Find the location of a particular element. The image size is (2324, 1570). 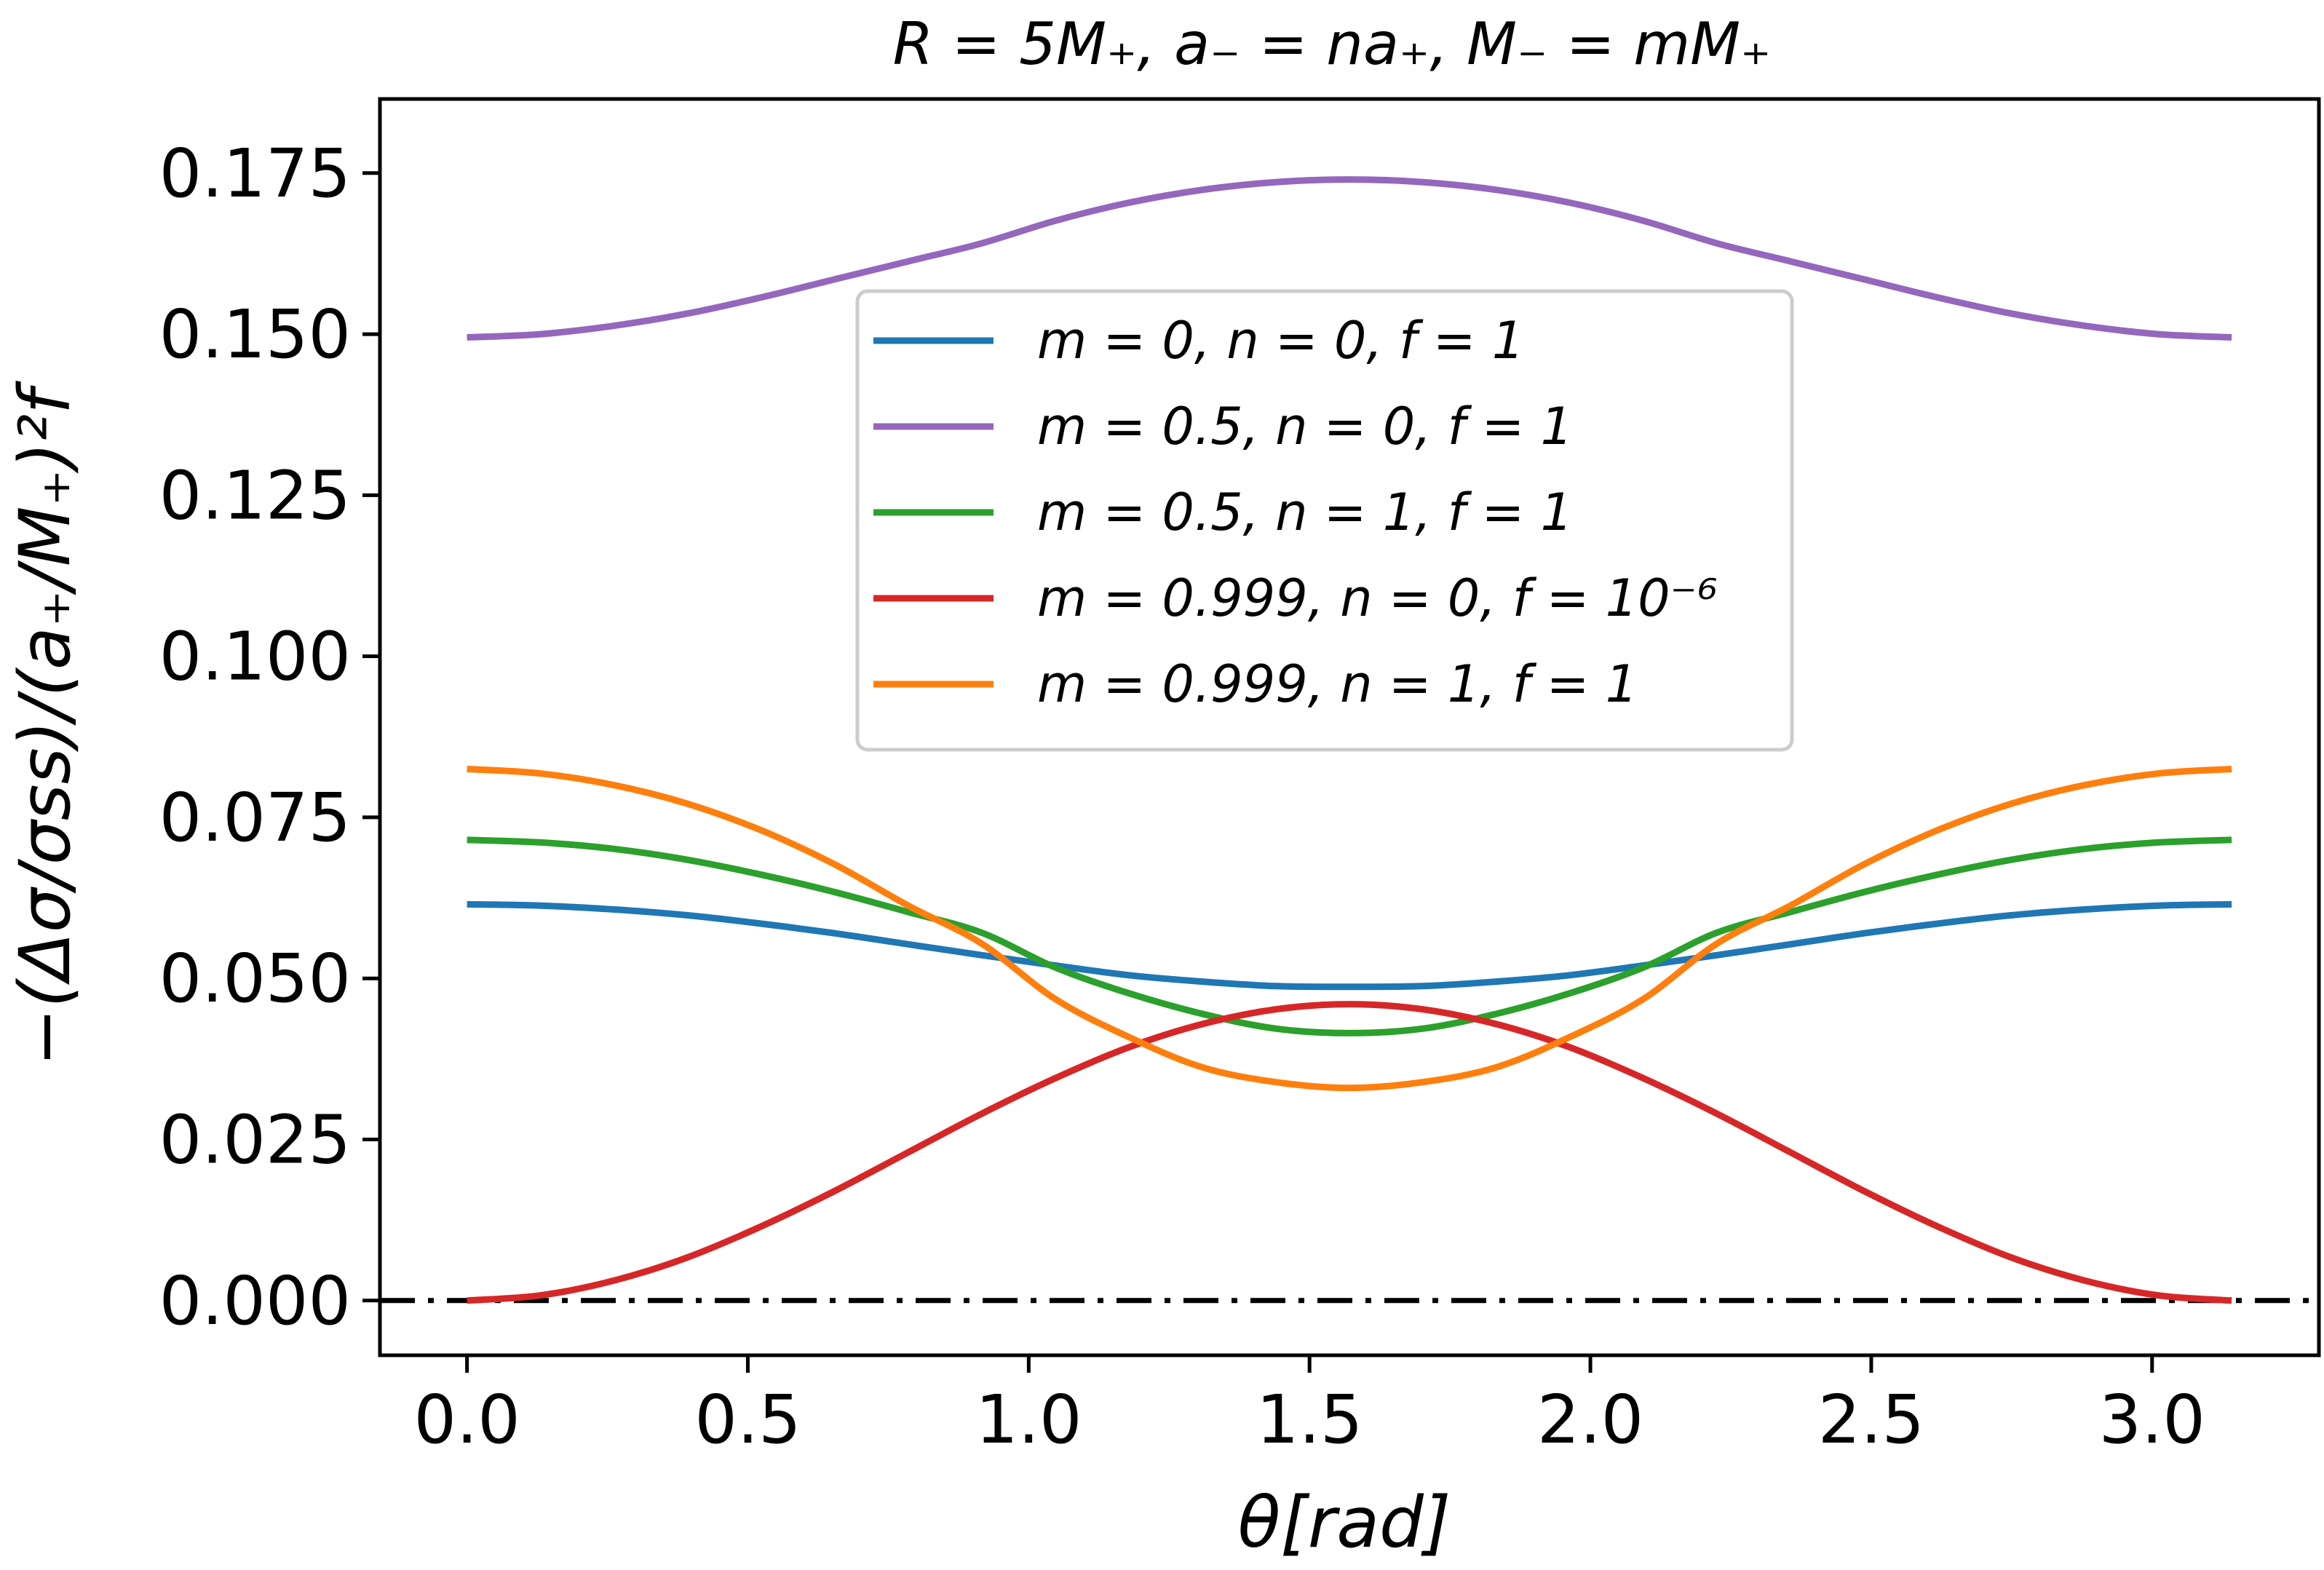

y-axis-label: −(Δσ/σss)/(a₊/M₊)²f is located at coordinates (45, 723).